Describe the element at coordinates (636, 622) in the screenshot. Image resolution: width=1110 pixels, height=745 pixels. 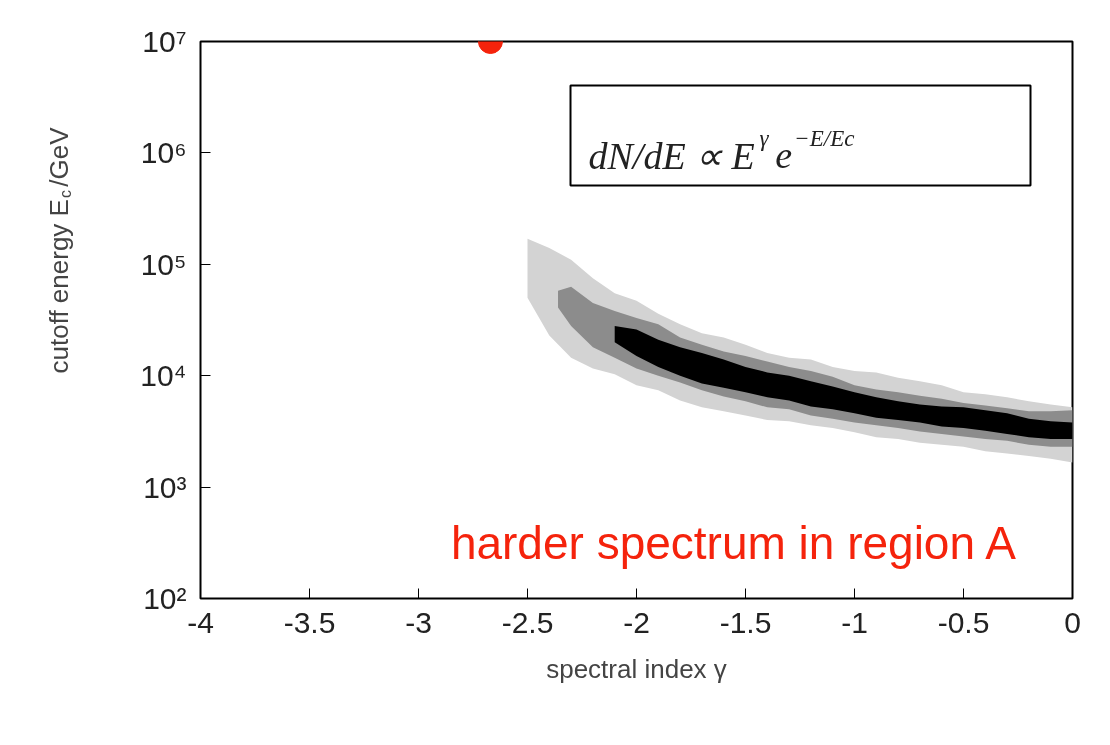
I see `x-tick-label: -2` at that location.